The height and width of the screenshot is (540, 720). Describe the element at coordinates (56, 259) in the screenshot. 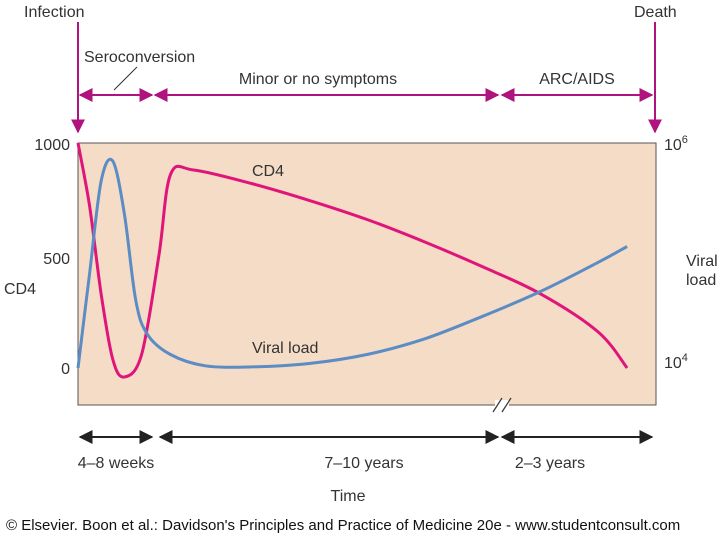

I see `y-tick-500: 500` at that location.